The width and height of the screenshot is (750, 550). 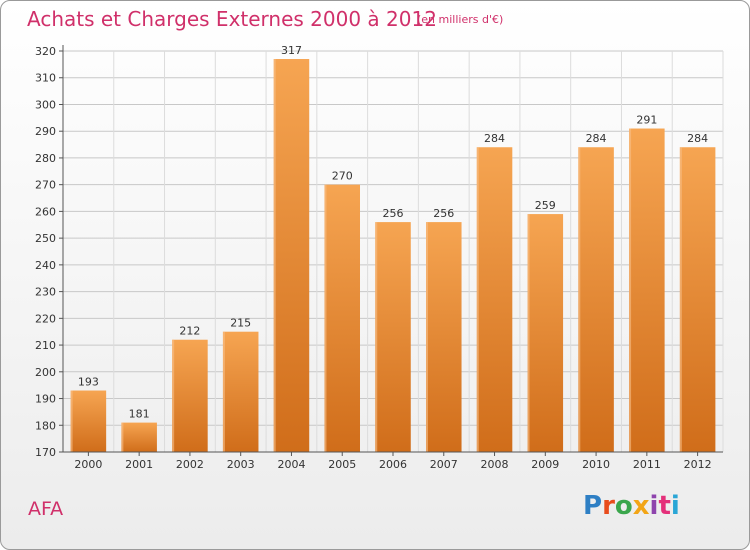 What do you see at coordinates (596, 464) in the screenshot?
I see `x-tick-label: 2010` at bounding box center [596, 464].